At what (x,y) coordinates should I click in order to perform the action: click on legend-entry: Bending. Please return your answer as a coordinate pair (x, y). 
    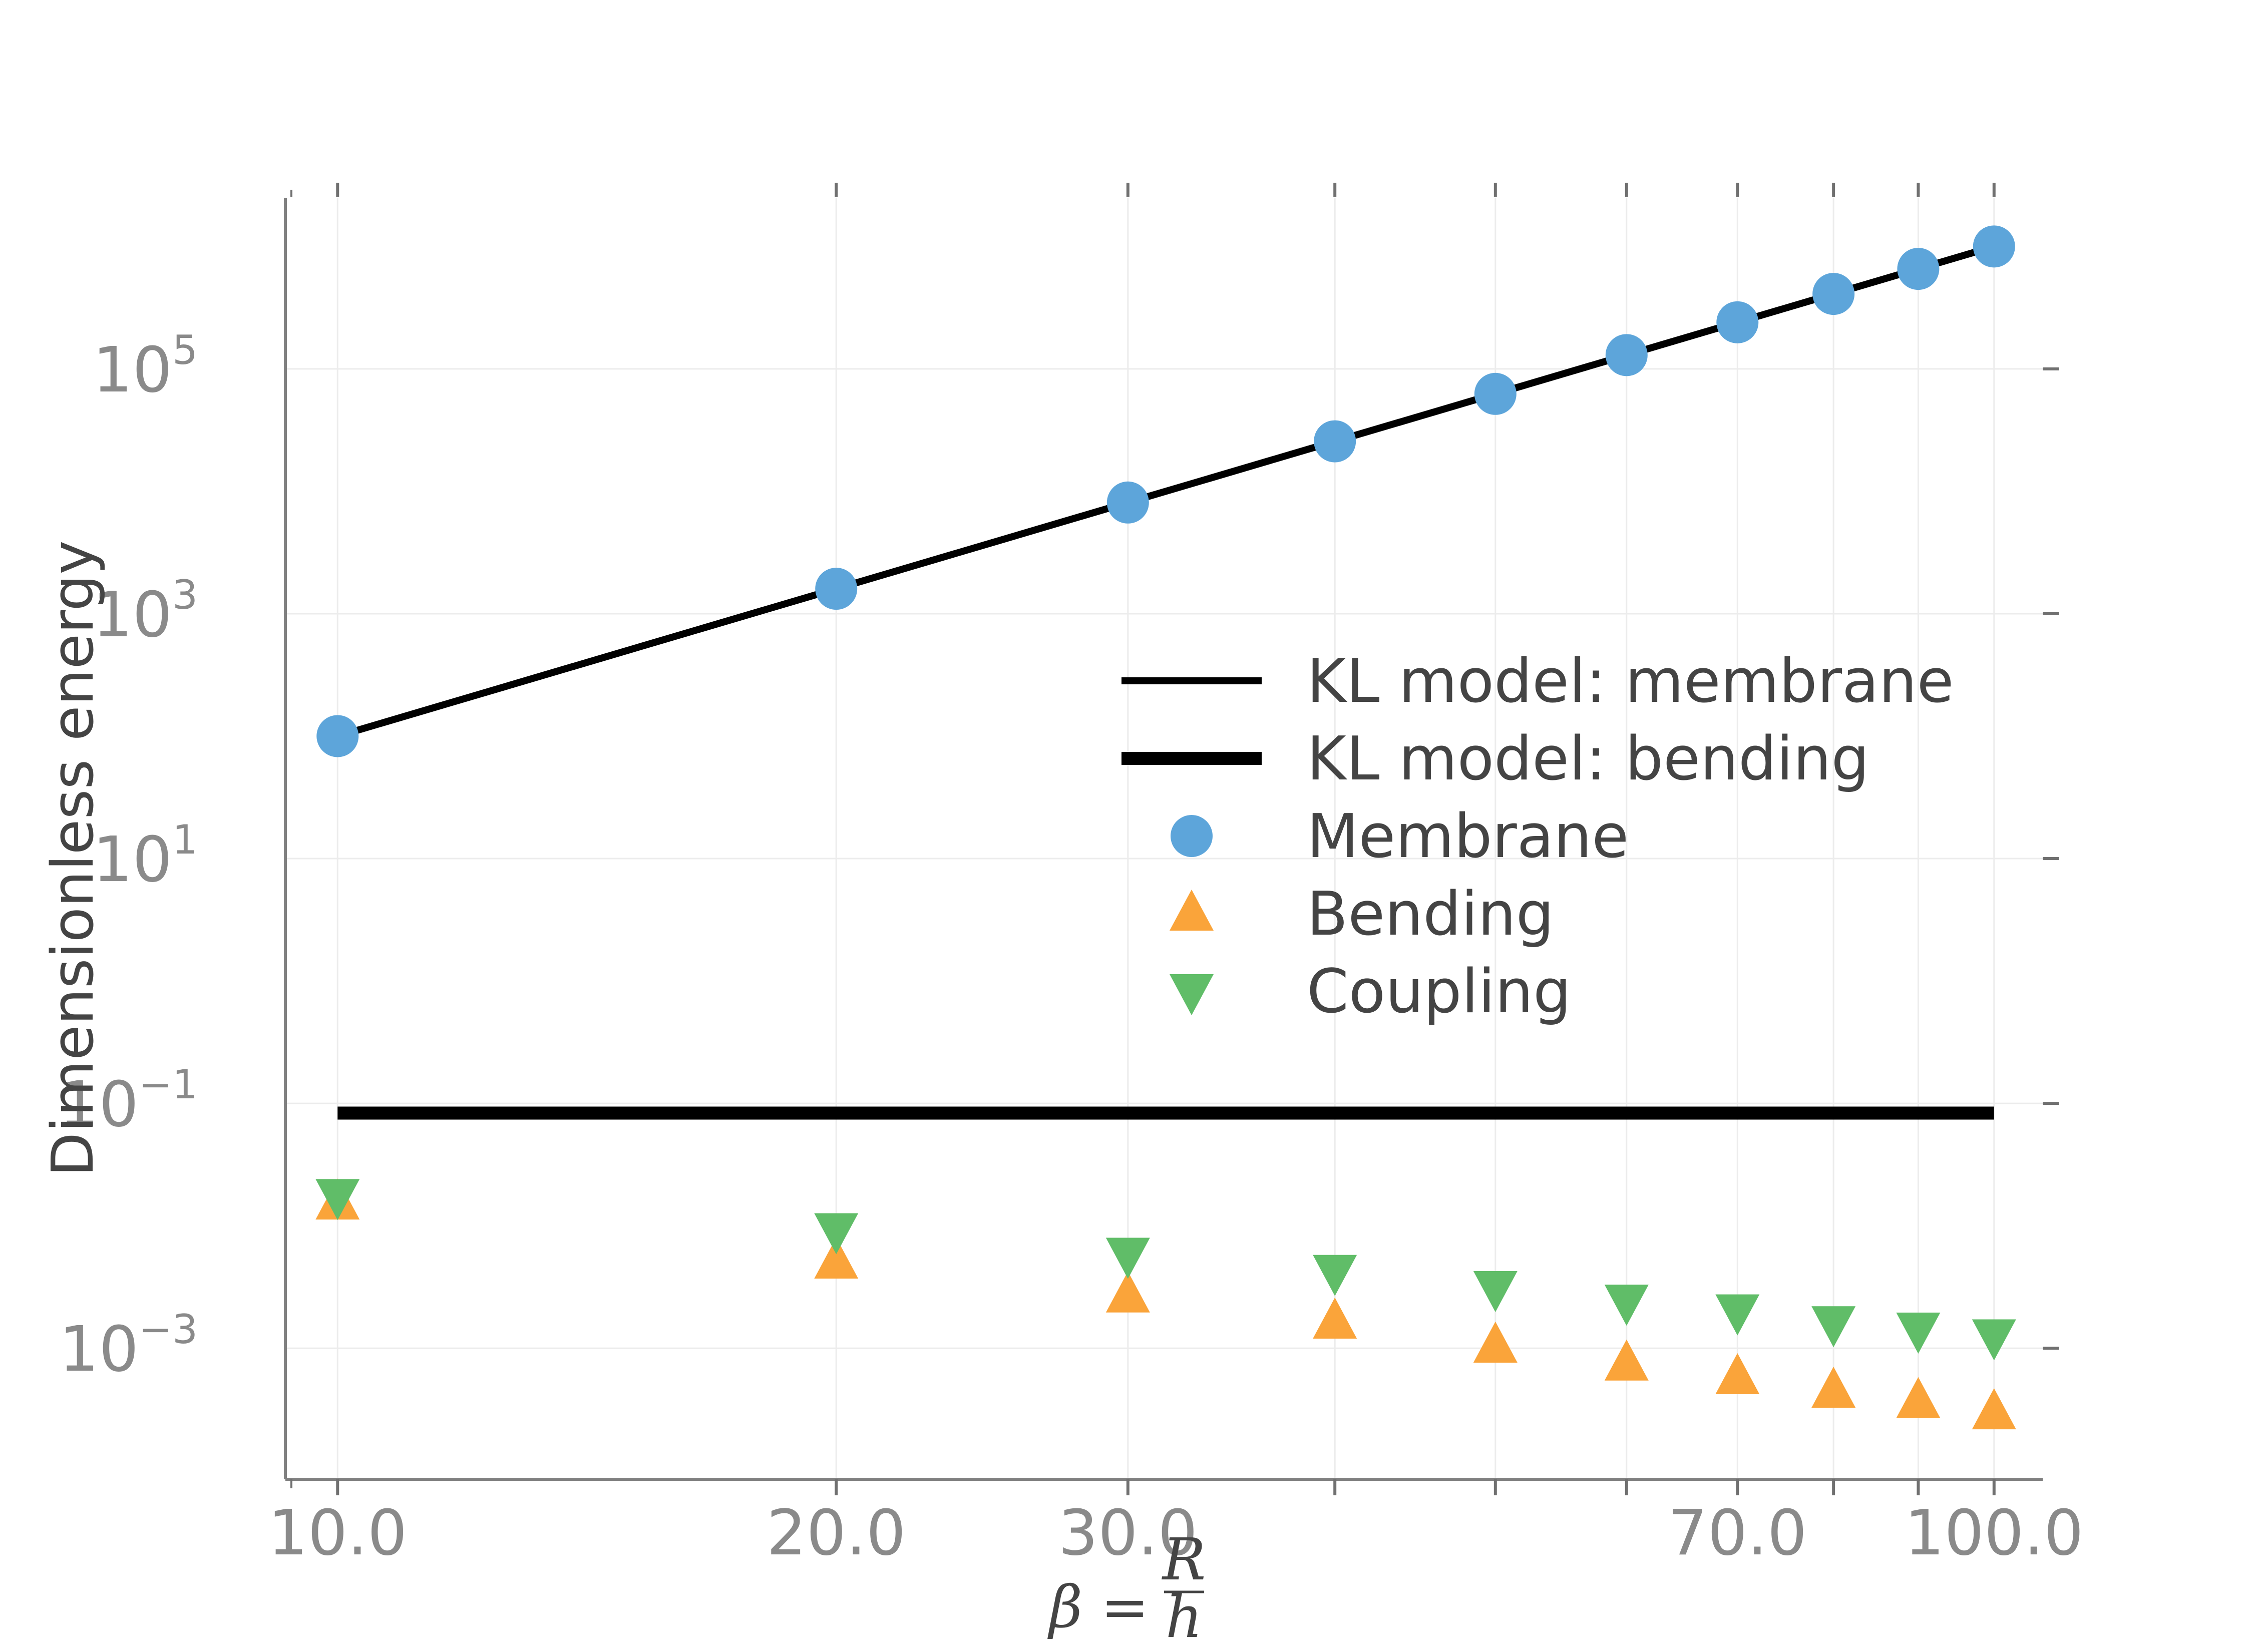
    Looking at the image, I should click on (1362, 914).